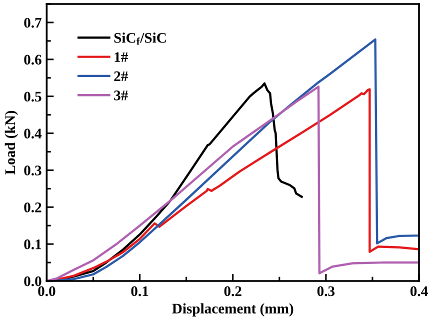  I want to click on x-tick-label: 0.4, so click(419, 291).